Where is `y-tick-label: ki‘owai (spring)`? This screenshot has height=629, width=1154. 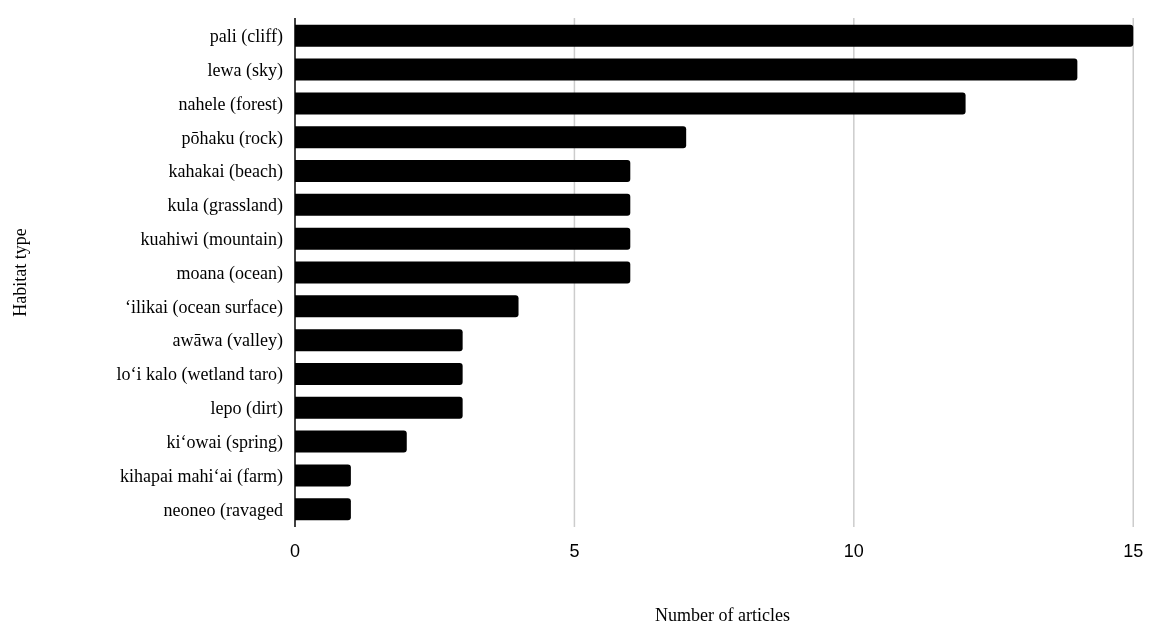
y-tick-label: ki‘owai (spring) is located at coordinates (224, 442).